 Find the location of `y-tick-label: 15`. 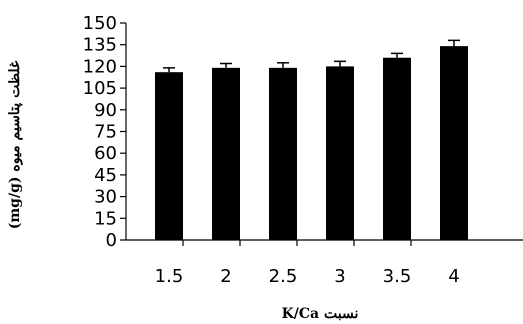

y-tick-label: 15 is located at coordinates (105, 218).